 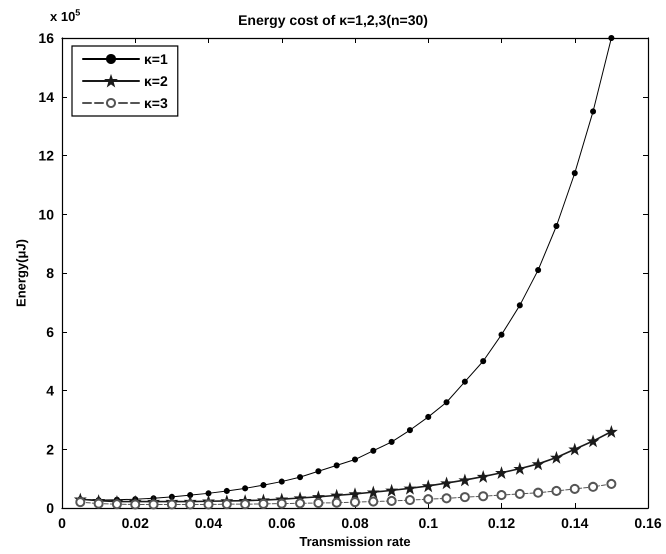 What do you see at coordinates (46, 38) in the screenshot?
I see `y-tick-label: 16` at bounding box center [46, 38].